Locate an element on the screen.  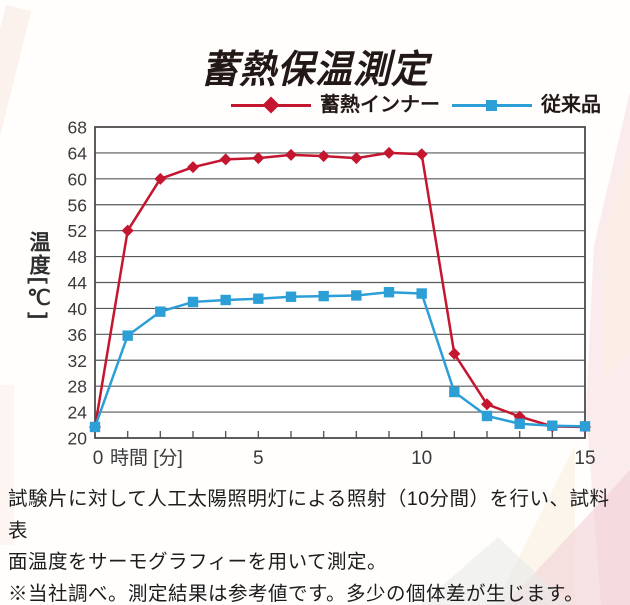
legend-item-conventional: 従来品 is located at coordinates (526, 105).